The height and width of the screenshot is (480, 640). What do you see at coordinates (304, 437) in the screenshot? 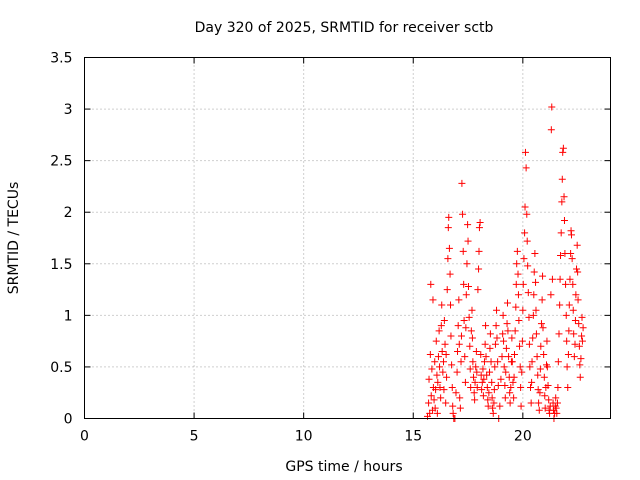
I see `x-tick-label: 10` at bounding box center [304, 437].